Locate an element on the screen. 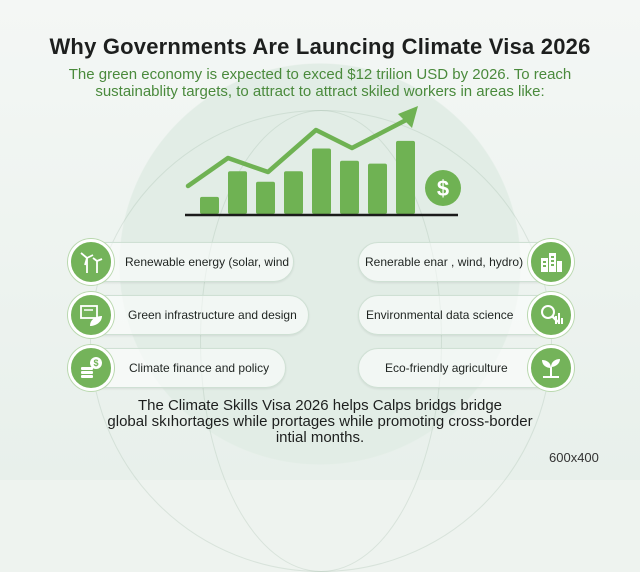 The height and width of the screenshot is (572, 640). trend-arrow-head is located at coordinates (408, 117).